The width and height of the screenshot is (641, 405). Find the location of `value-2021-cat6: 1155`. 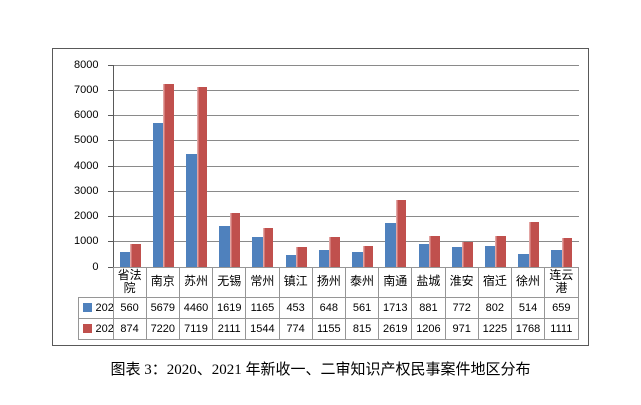

value-2021-cat6: 1155 is located at coordinates (328, 328).